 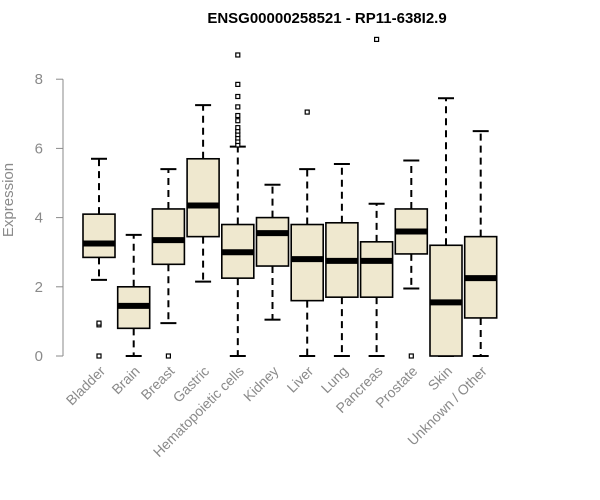 I want to click on y-tick-label: 0, so click(x=39, y=356).